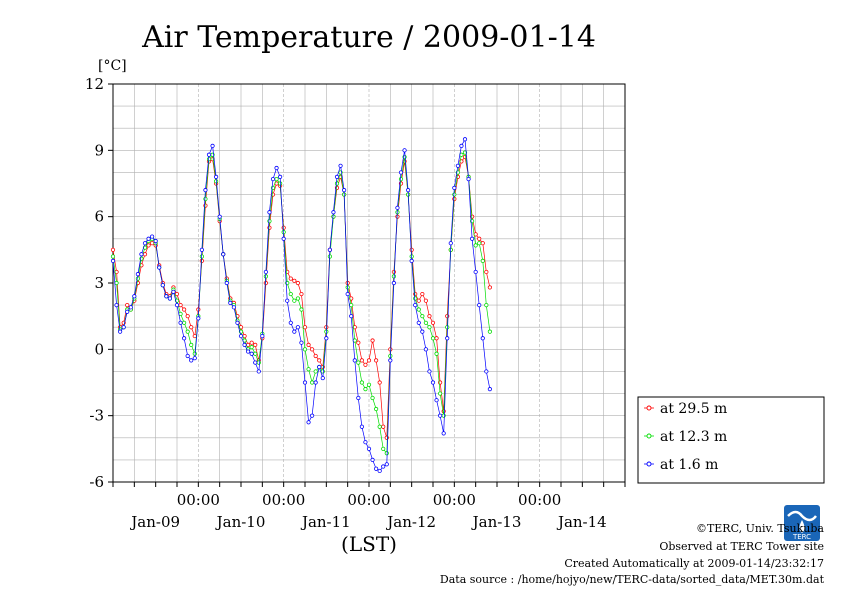  Describe the element at coordinates (731, 440) in the screenshot. I see `legend: at 29.5 m at 12.3 m at 1.6 m` at that location.